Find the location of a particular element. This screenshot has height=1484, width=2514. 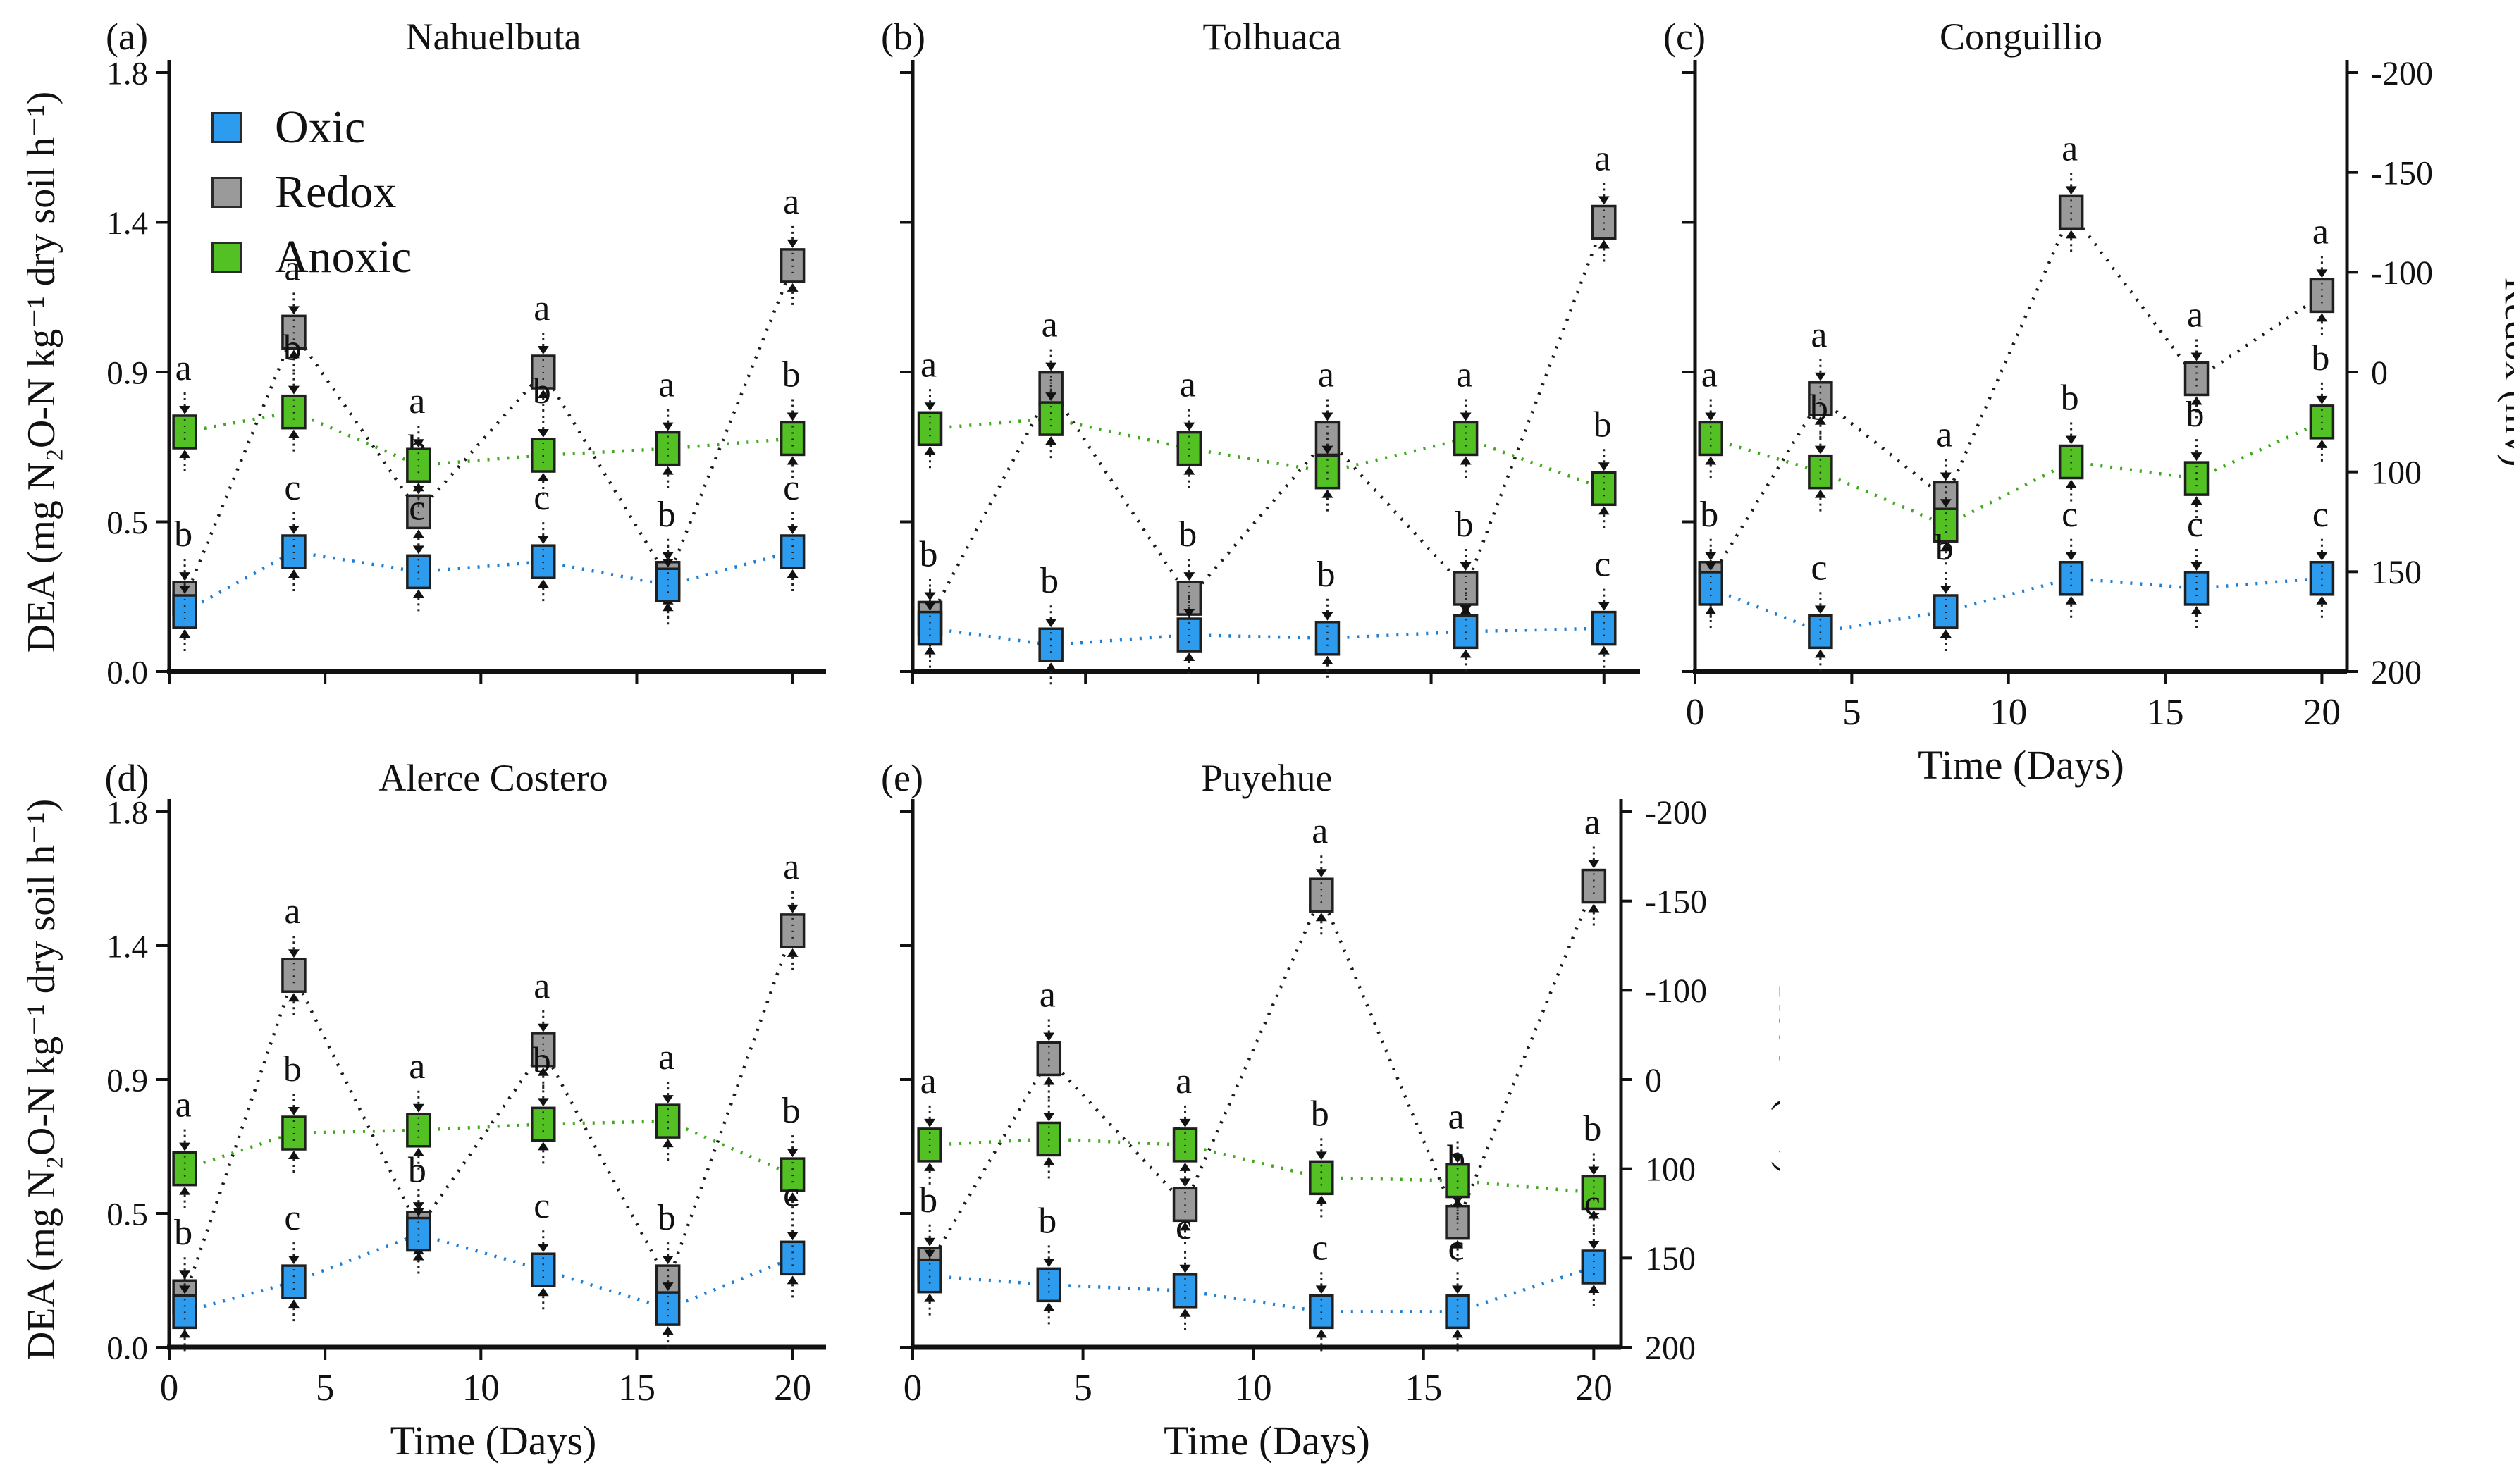

right-tick-label: 100 is located at coordinates (1671, 1169).